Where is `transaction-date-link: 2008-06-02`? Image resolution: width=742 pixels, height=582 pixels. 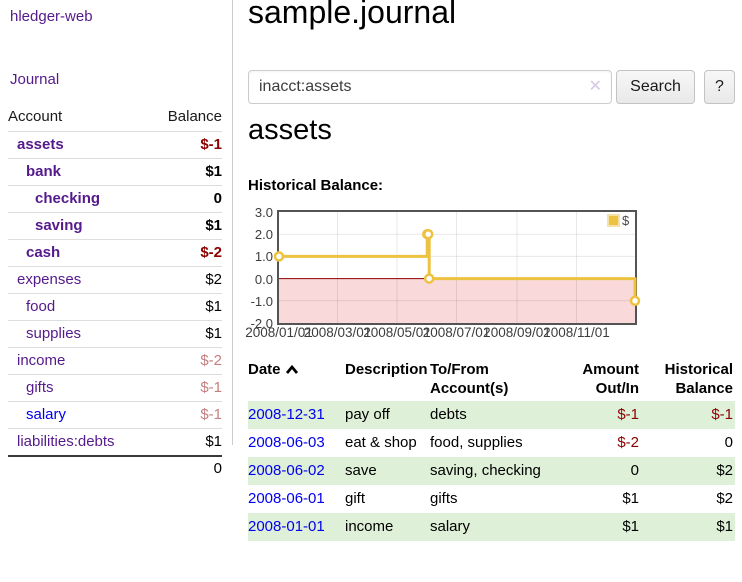
transaction-date-link: 2008-06-02 is located at coordinates (286, 470).